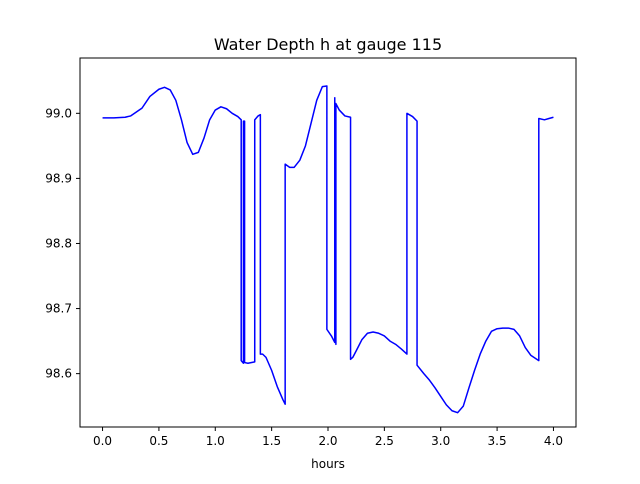 The image size is (640, 484). Describe the element at coordinates (384, 441) in the screenshot. I see `x-tick-label: 2.5` at that location.